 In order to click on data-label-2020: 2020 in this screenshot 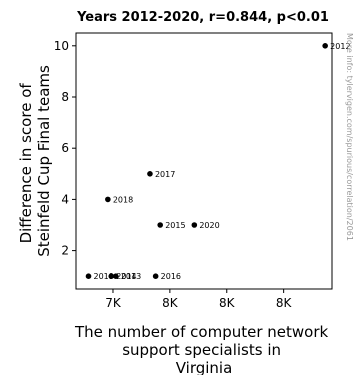, I will do `click(209, 225)`.